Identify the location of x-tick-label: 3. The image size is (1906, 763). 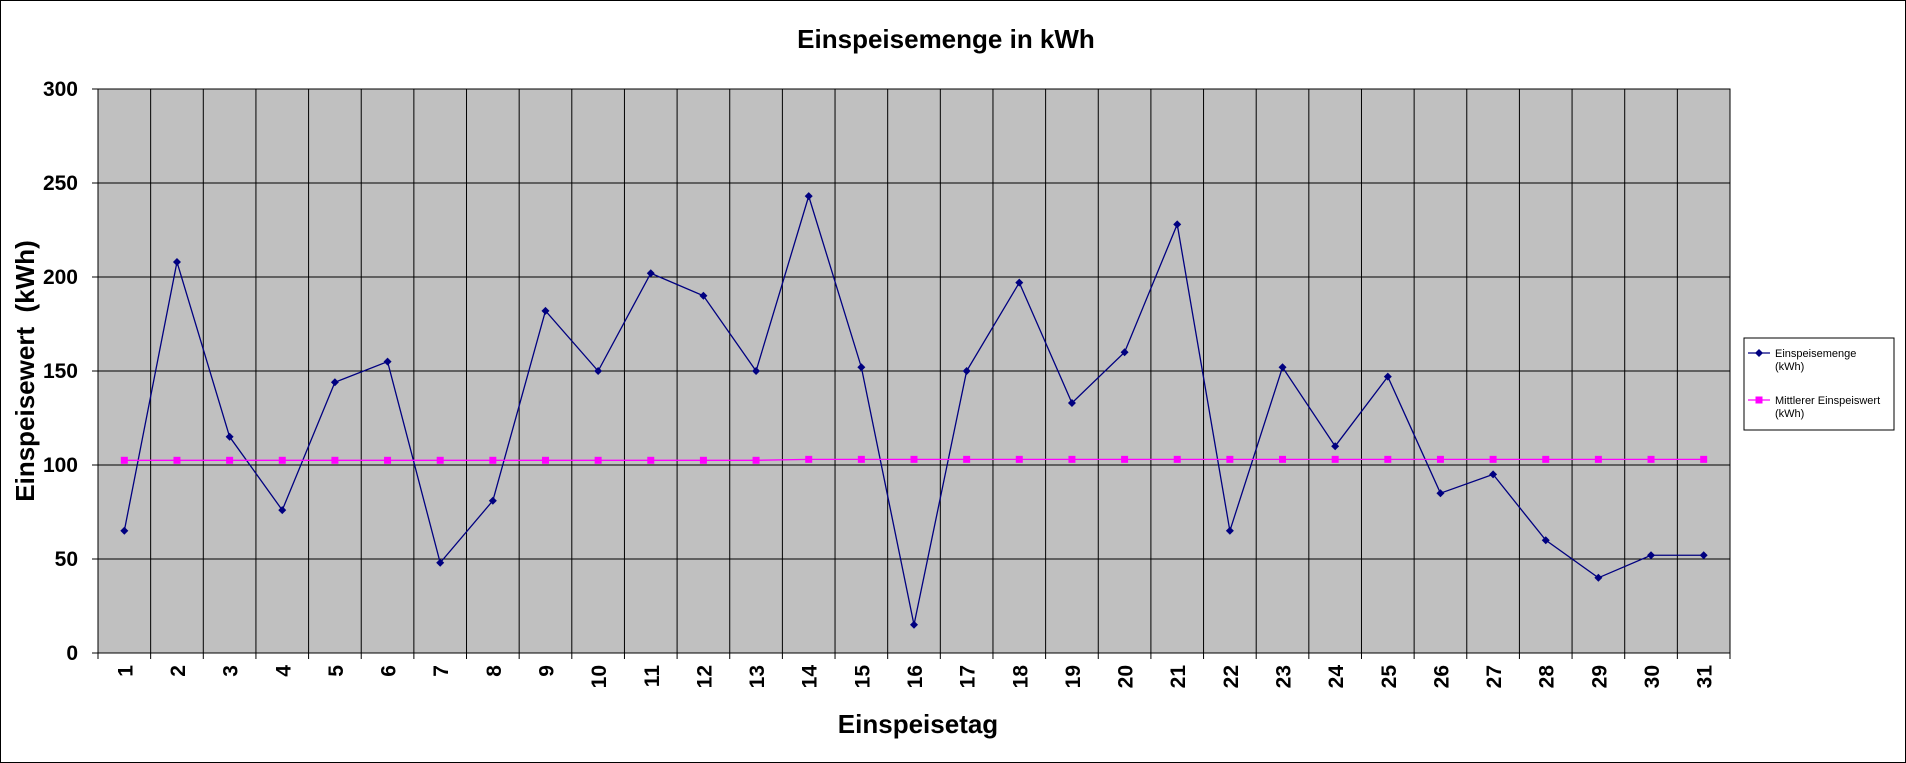
(231, 671).